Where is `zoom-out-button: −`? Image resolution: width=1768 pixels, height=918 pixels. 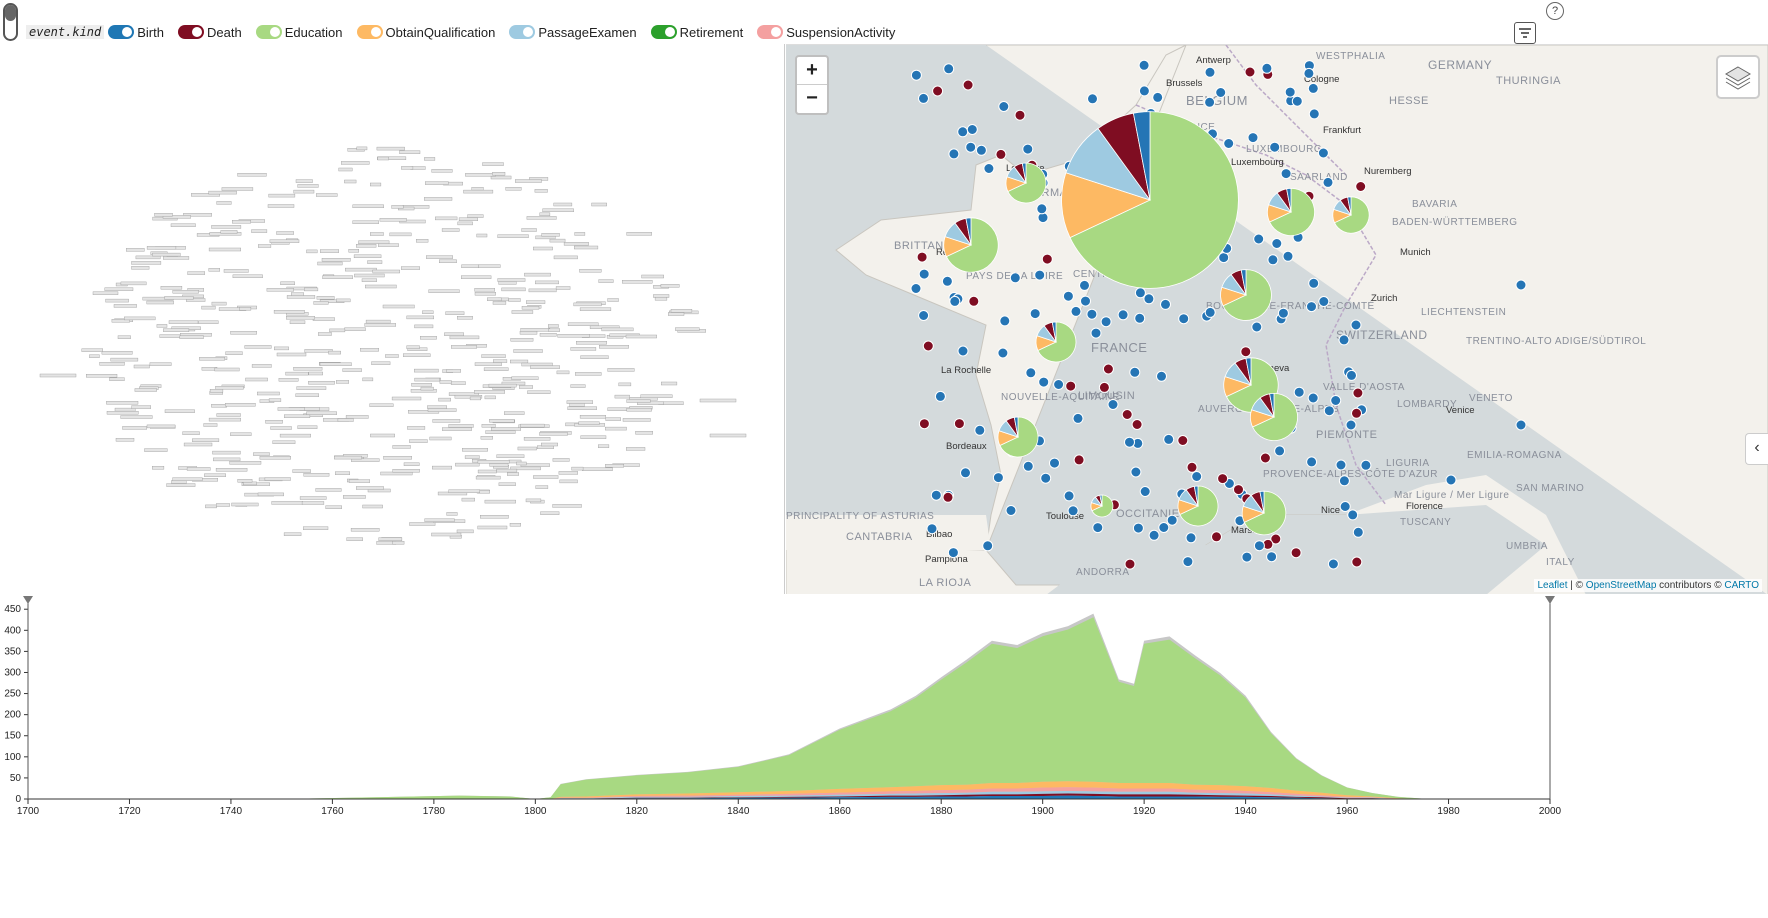
zoom-out-button: − is located at coordinates (812, 98).